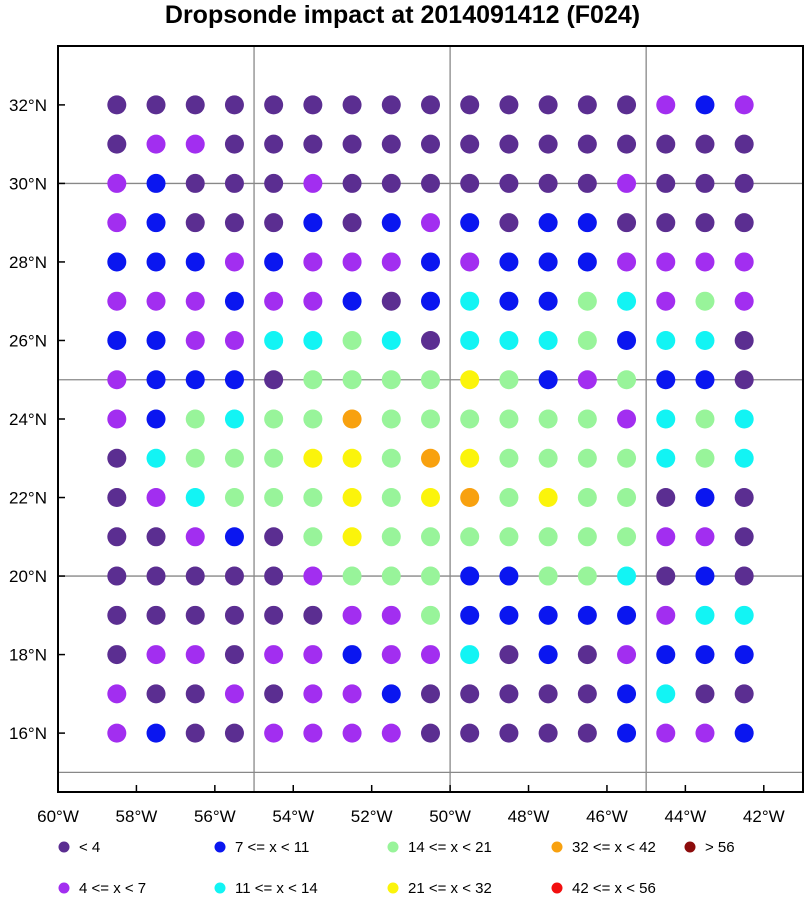 The width and height of the screenshot is (805, 900). Describe the element at coordinates (450, 816) in the screenshot. I see `x-tick-label: 50°W` at that location.